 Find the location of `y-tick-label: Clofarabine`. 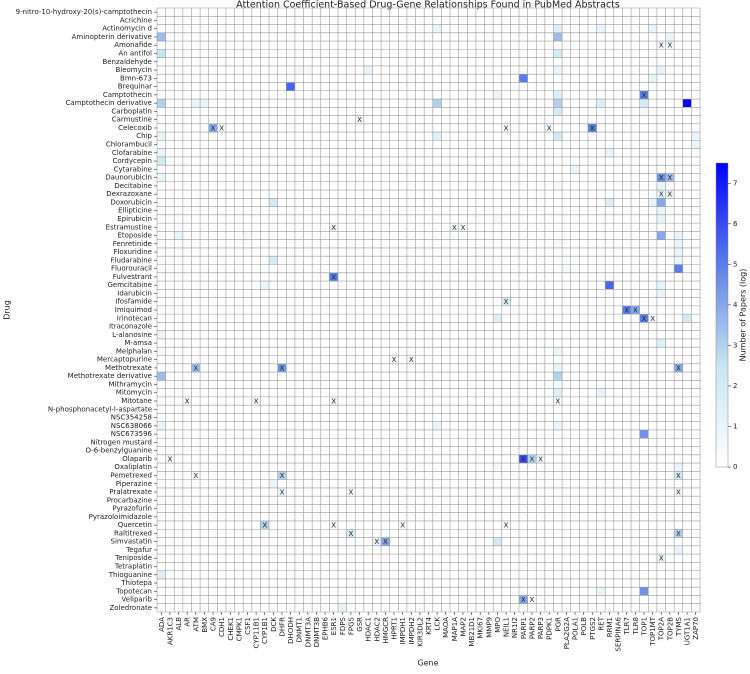

y-tick-label: Clofarabine is located at coordinates (132, 153).